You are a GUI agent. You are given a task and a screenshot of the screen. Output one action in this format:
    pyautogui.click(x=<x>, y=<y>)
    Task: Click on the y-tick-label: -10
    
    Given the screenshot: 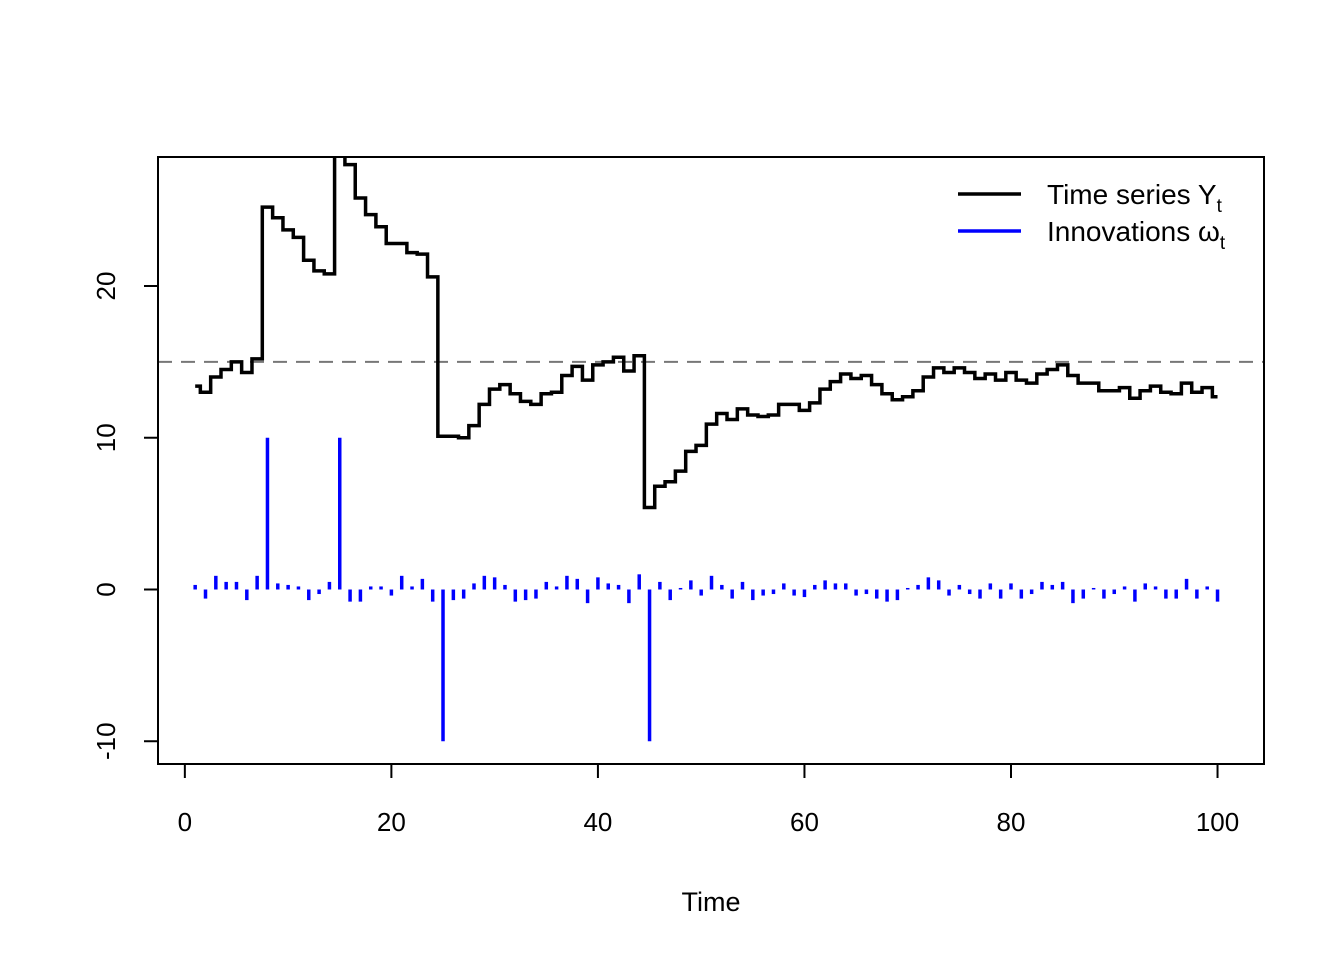 What is the action you would take?
    pyautogui.click(x=106, y=741)
    